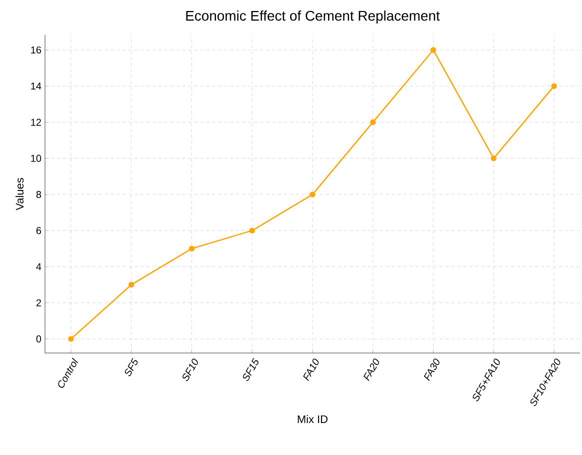 The image size is (582, 455). Describe the element at coordinates (36, 122) in the screenshot. I see `y-tick-label: 12` at that location.